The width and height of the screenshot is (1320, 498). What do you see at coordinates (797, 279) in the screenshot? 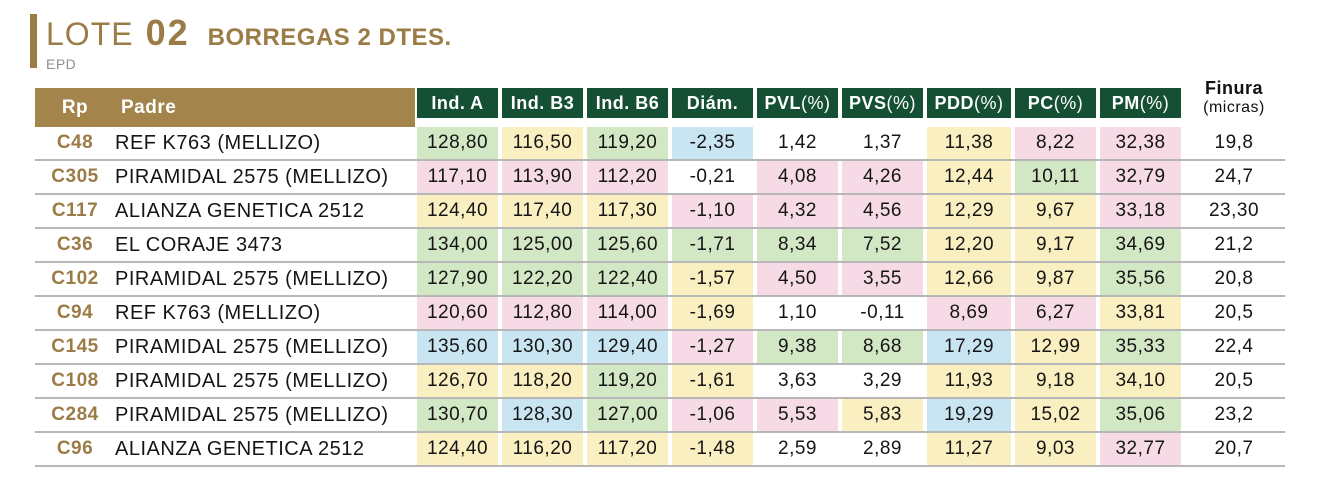
I see `value-cell: 4,50` at bounding box center [797, 279].